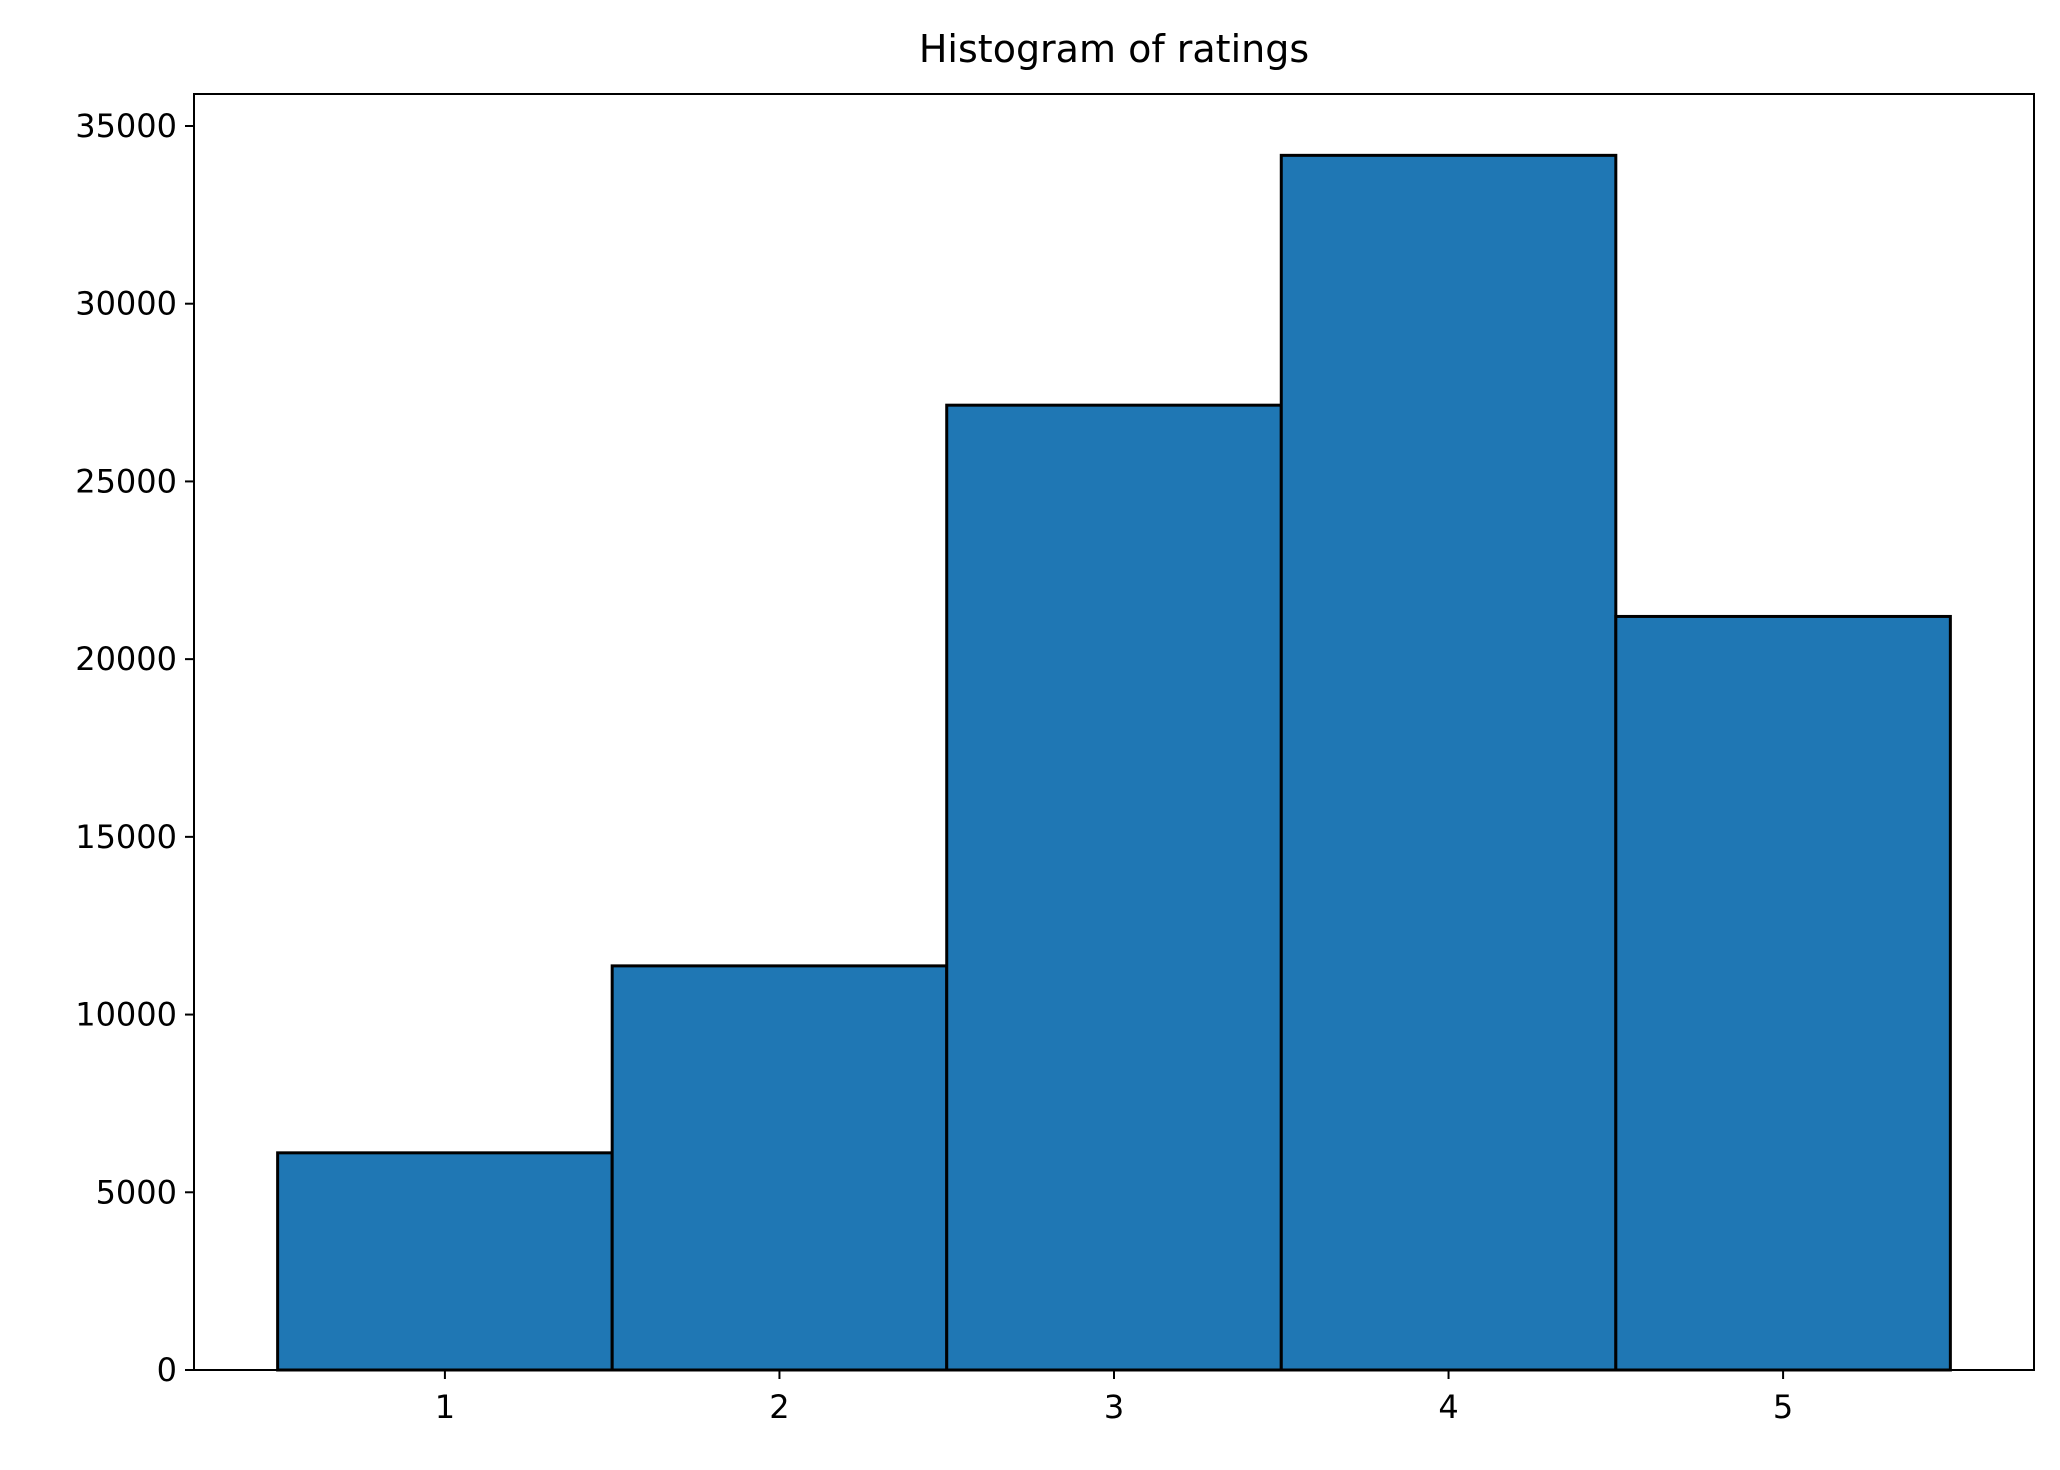  Describe the element at coordinates (1448, 1407) in the screenshot. I see `x-tick-label: 4` at that location.